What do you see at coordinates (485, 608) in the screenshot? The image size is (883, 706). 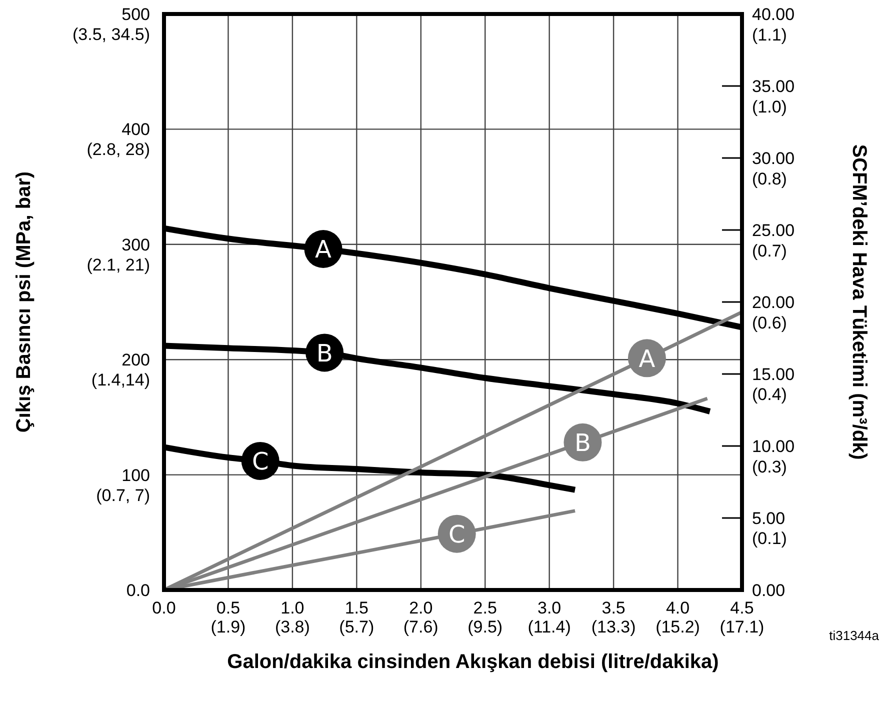 I see `x-tick-label: 2.5` at bounding box center [485, 608].